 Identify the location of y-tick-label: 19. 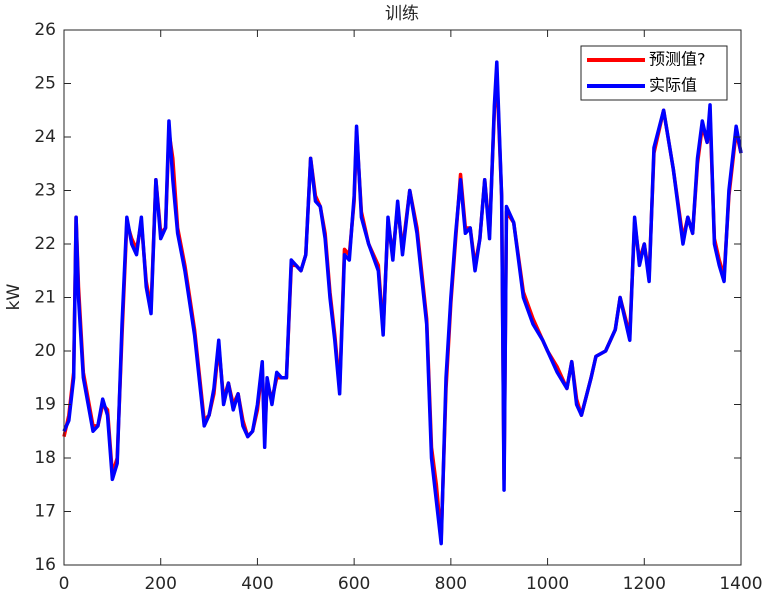
(45, 405).